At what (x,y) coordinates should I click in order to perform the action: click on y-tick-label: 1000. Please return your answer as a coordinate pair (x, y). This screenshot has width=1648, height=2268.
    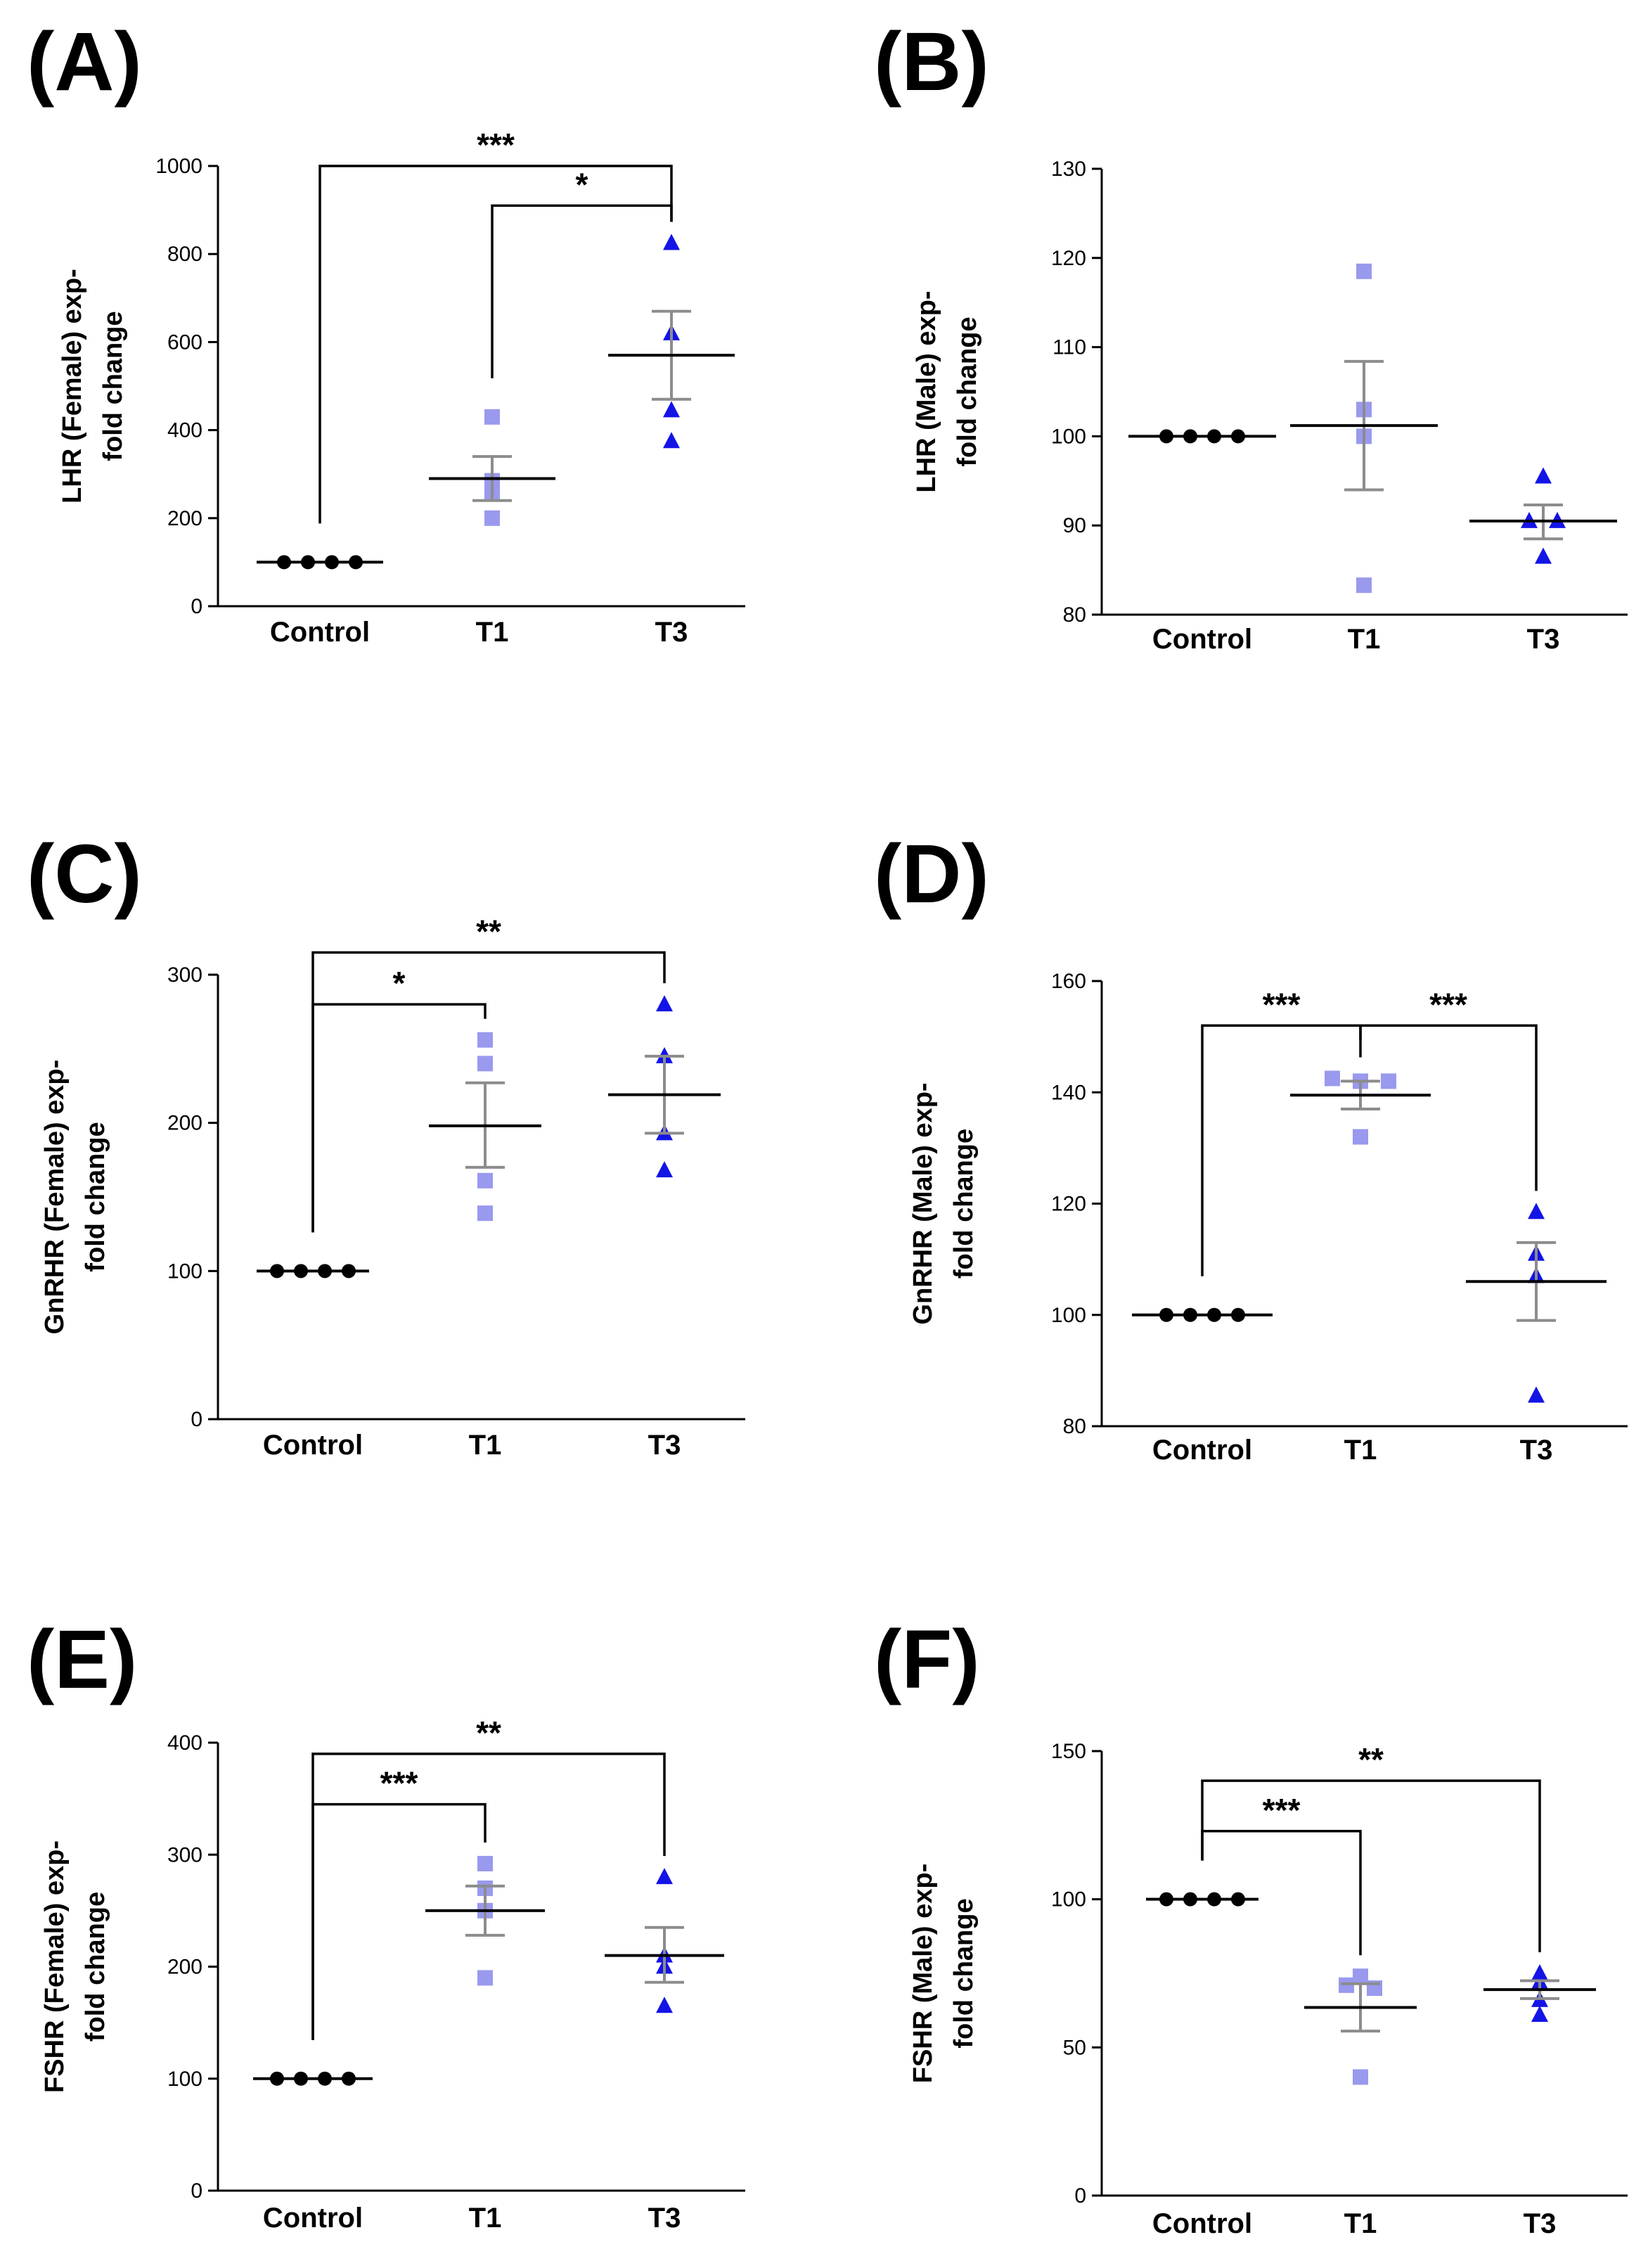
    Looking at the image, I should click on (178, 166).